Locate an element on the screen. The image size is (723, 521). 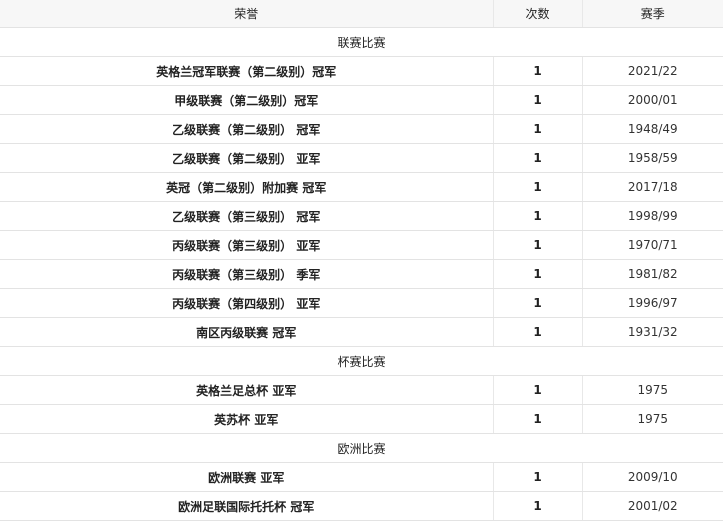
honor-name: 英格兰足总杯 亚军 is located at coordinates (247, 390).